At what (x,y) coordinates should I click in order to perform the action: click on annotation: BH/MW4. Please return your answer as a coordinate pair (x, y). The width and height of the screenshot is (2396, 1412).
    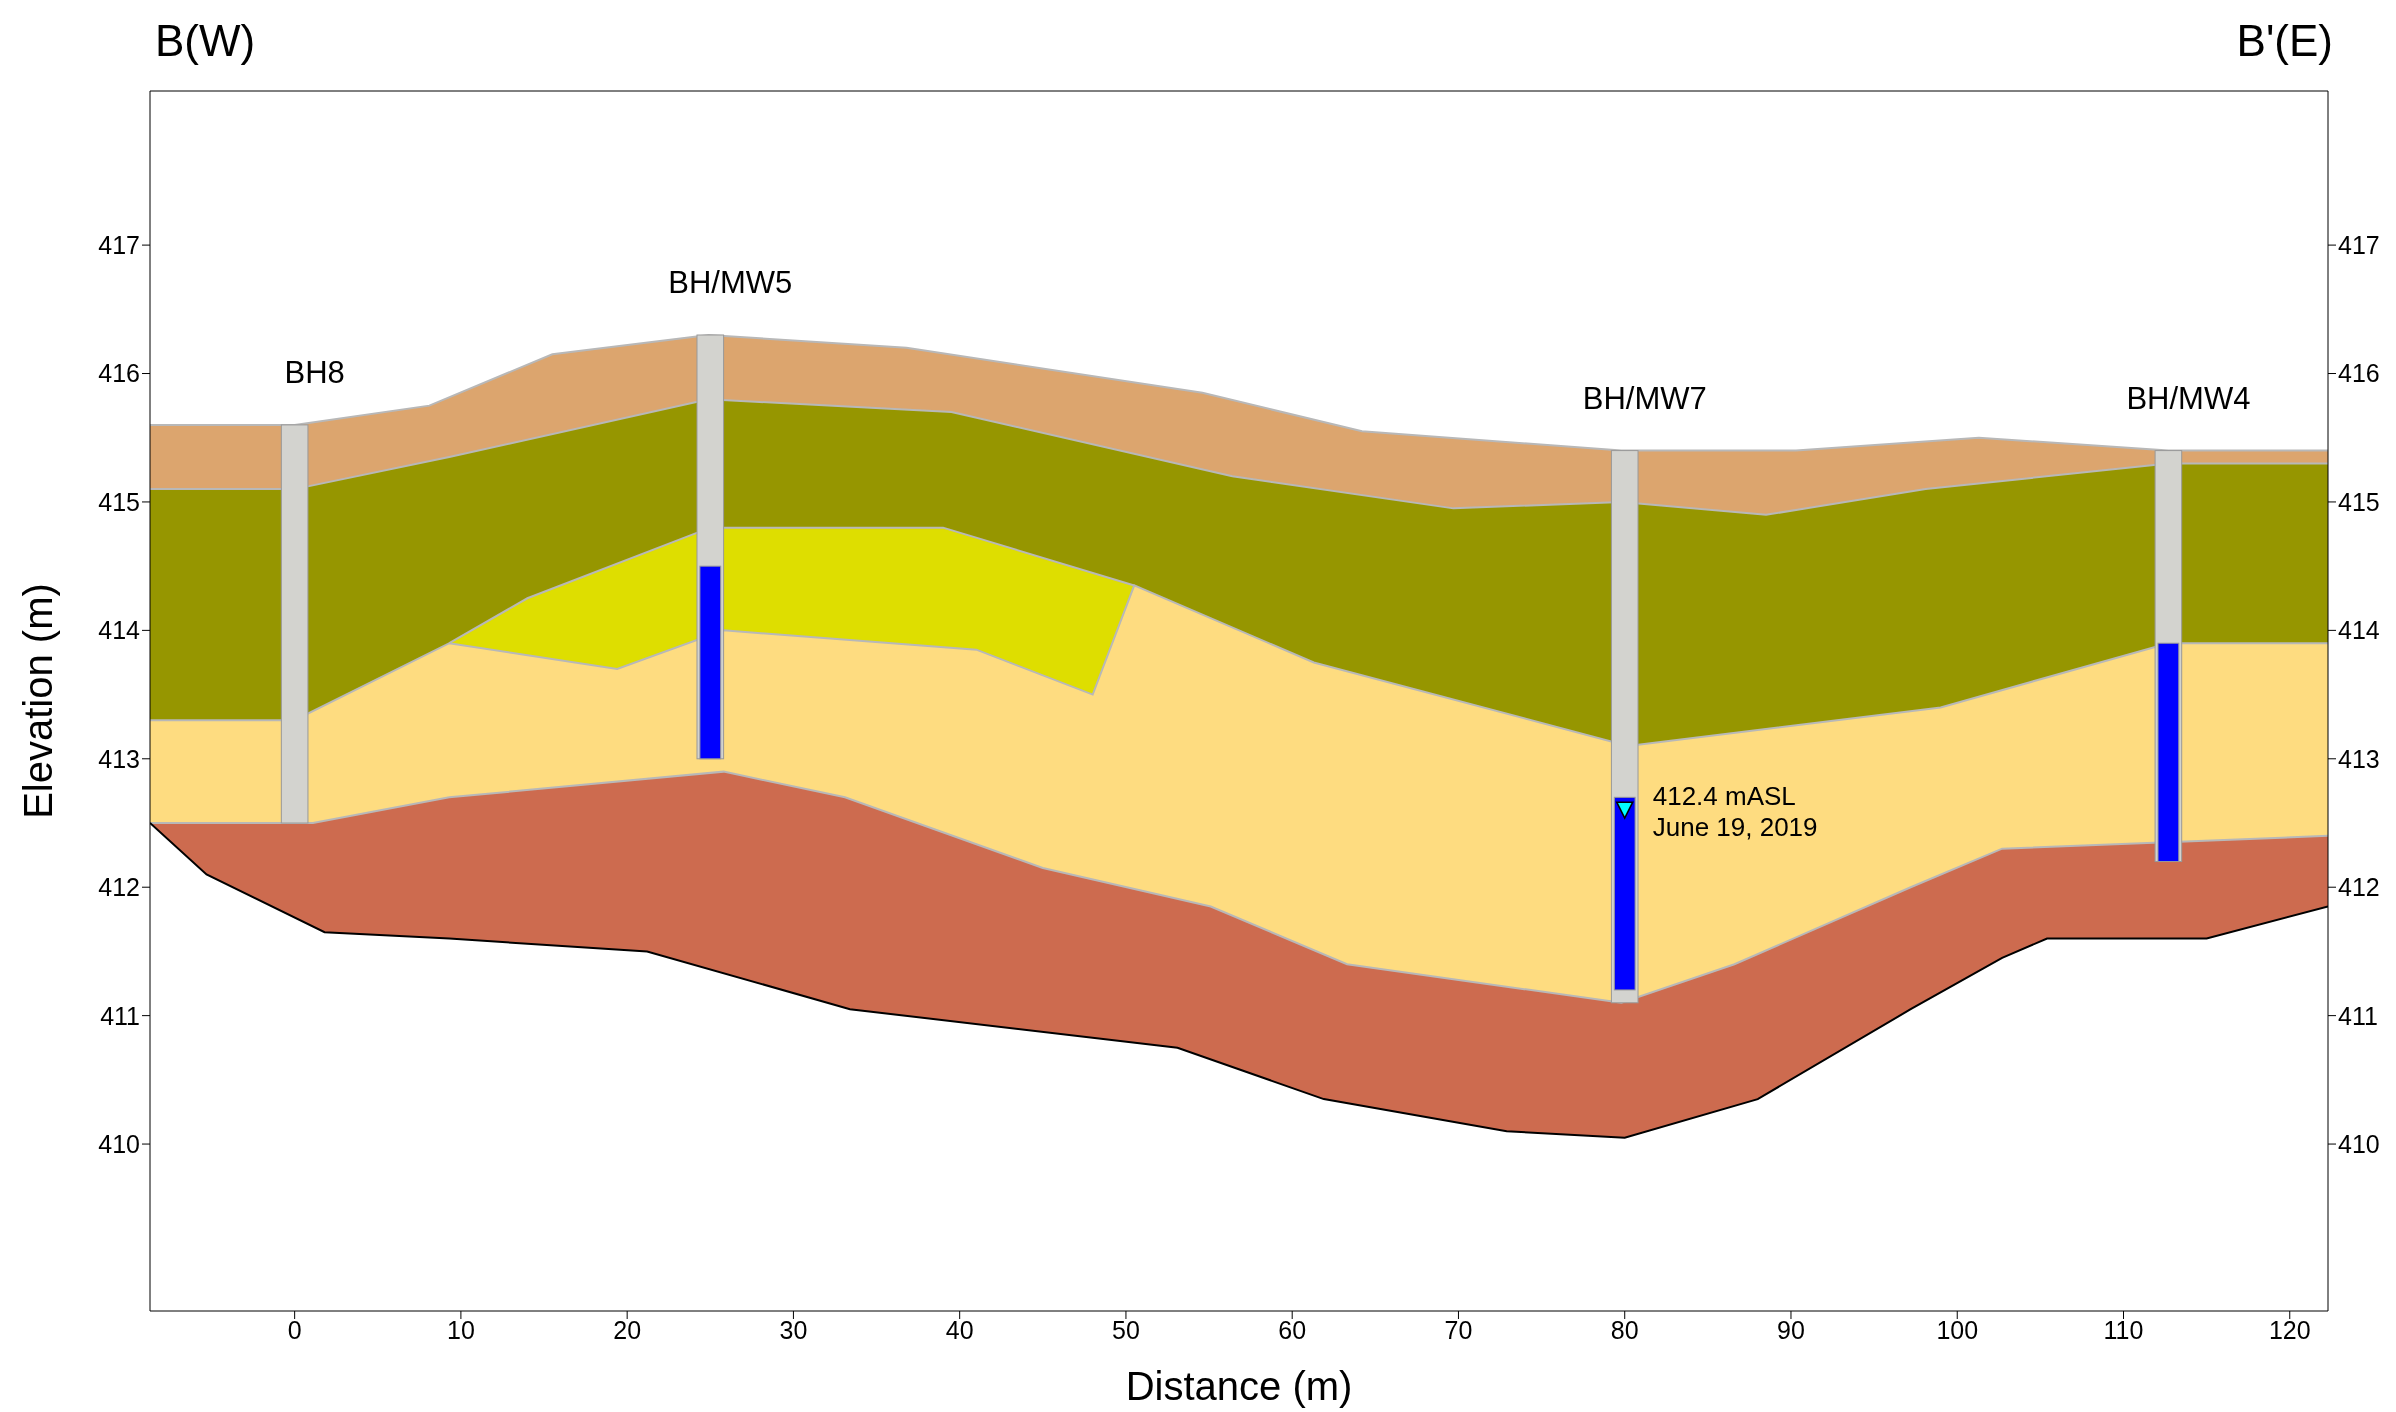
    Looking at the image, I should click on (2188, 398).